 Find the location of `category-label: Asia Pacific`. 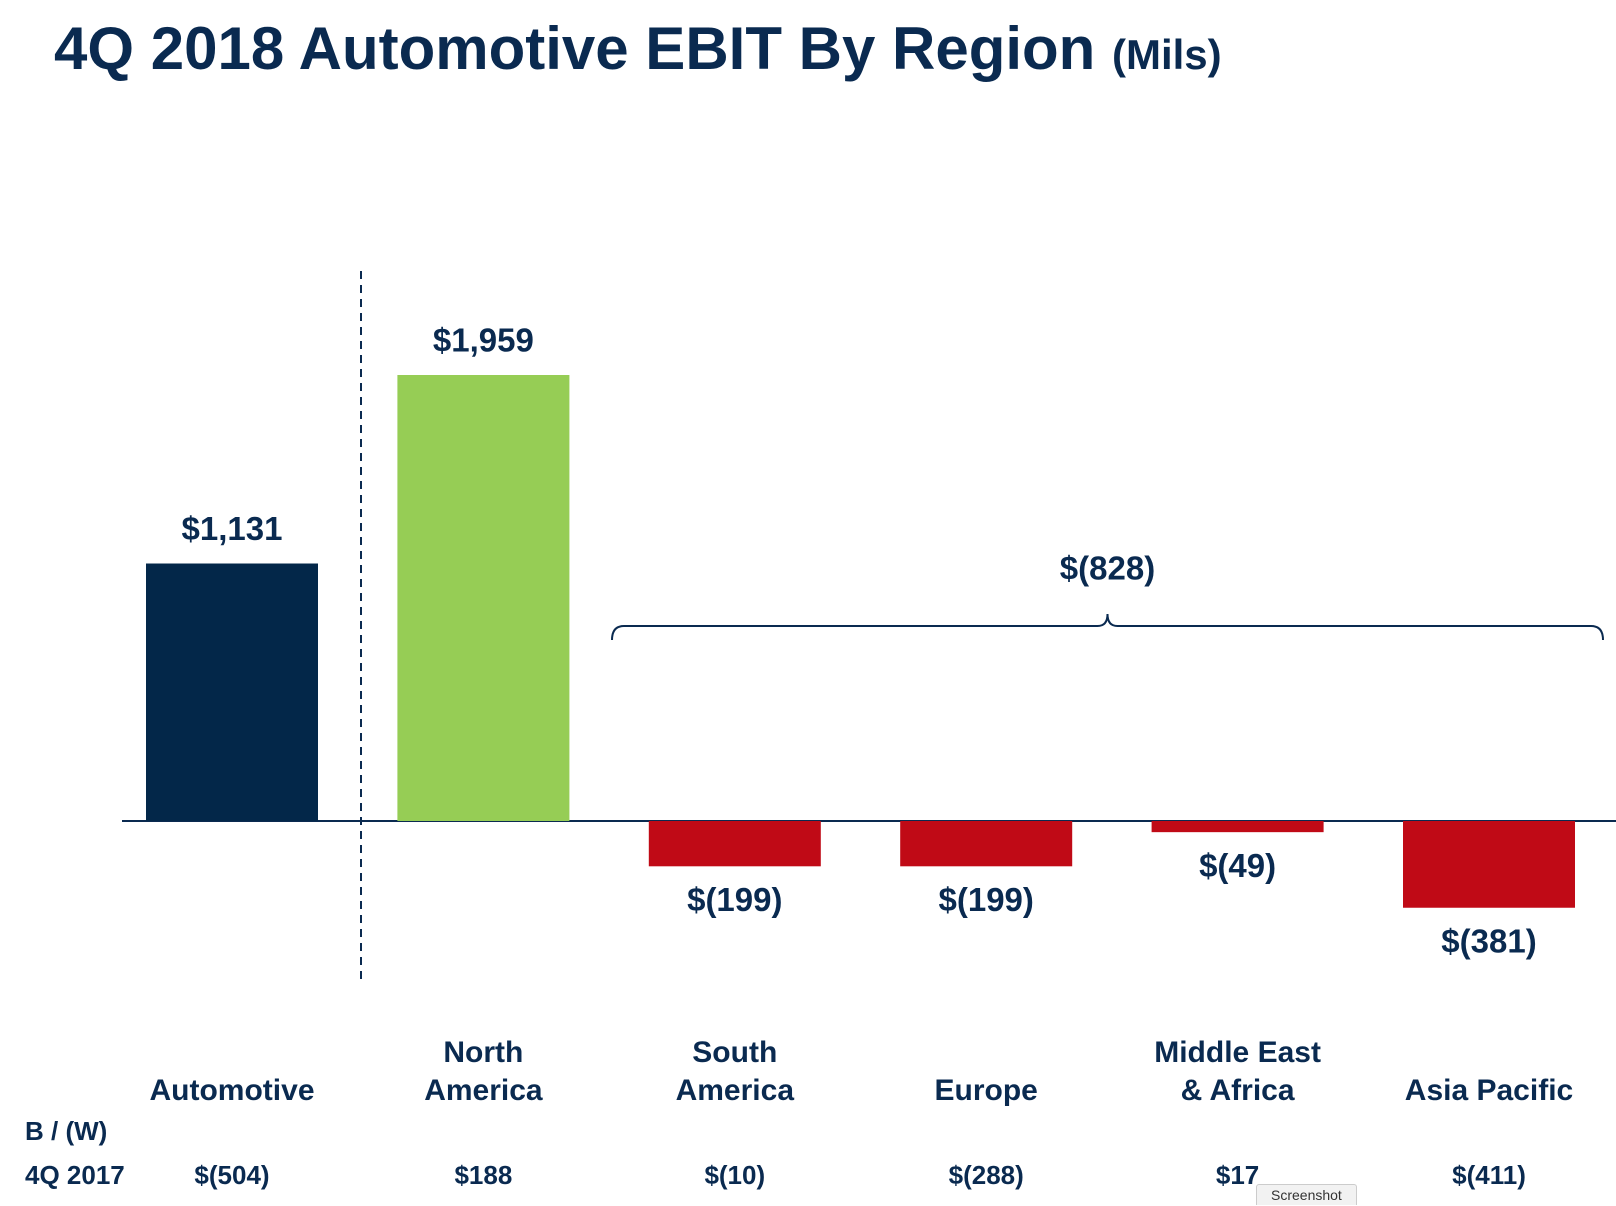

category-label: Asia Pacific is located at coordinates (1489, 1090).